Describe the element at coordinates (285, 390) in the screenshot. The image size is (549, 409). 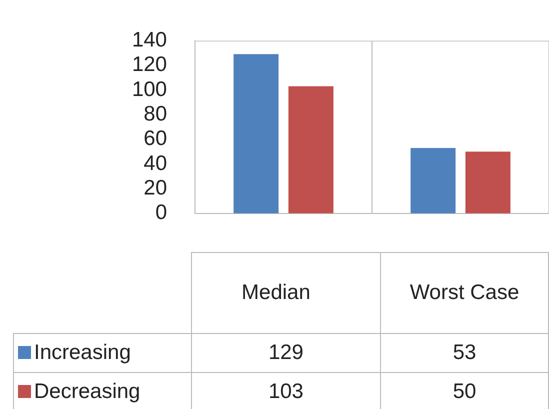
I see `data-label: 103` at that location.